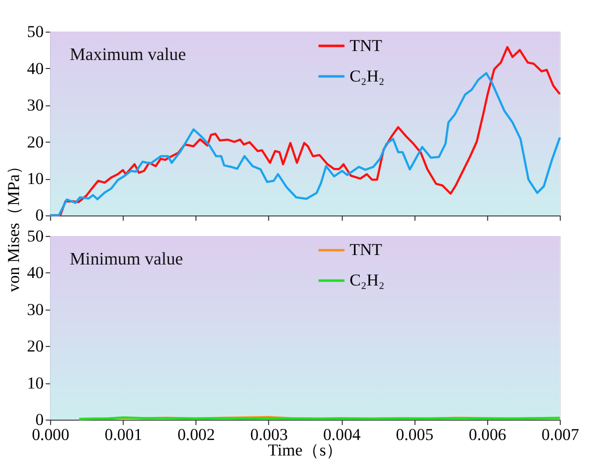  I want to click on x-tick-label: 0.006, so click(487, 434).